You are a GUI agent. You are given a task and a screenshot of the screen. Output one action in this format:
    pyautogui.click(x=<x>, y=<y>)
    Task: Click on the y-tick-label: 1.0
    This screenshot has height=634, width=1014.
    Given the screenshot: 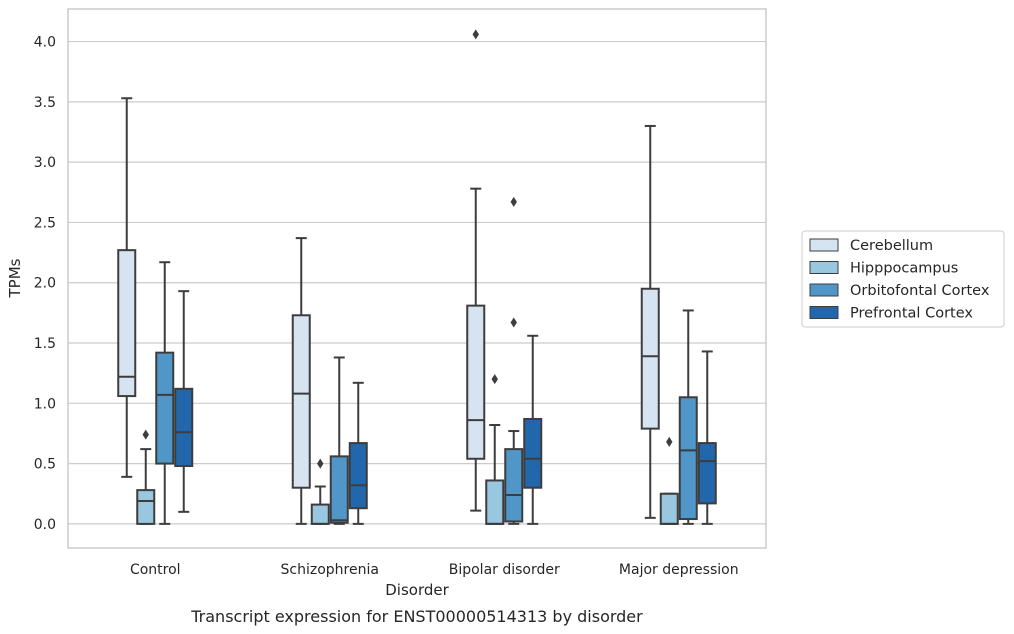 What is the action you would take?
    pyautogui.click(x=45, y=404)
    